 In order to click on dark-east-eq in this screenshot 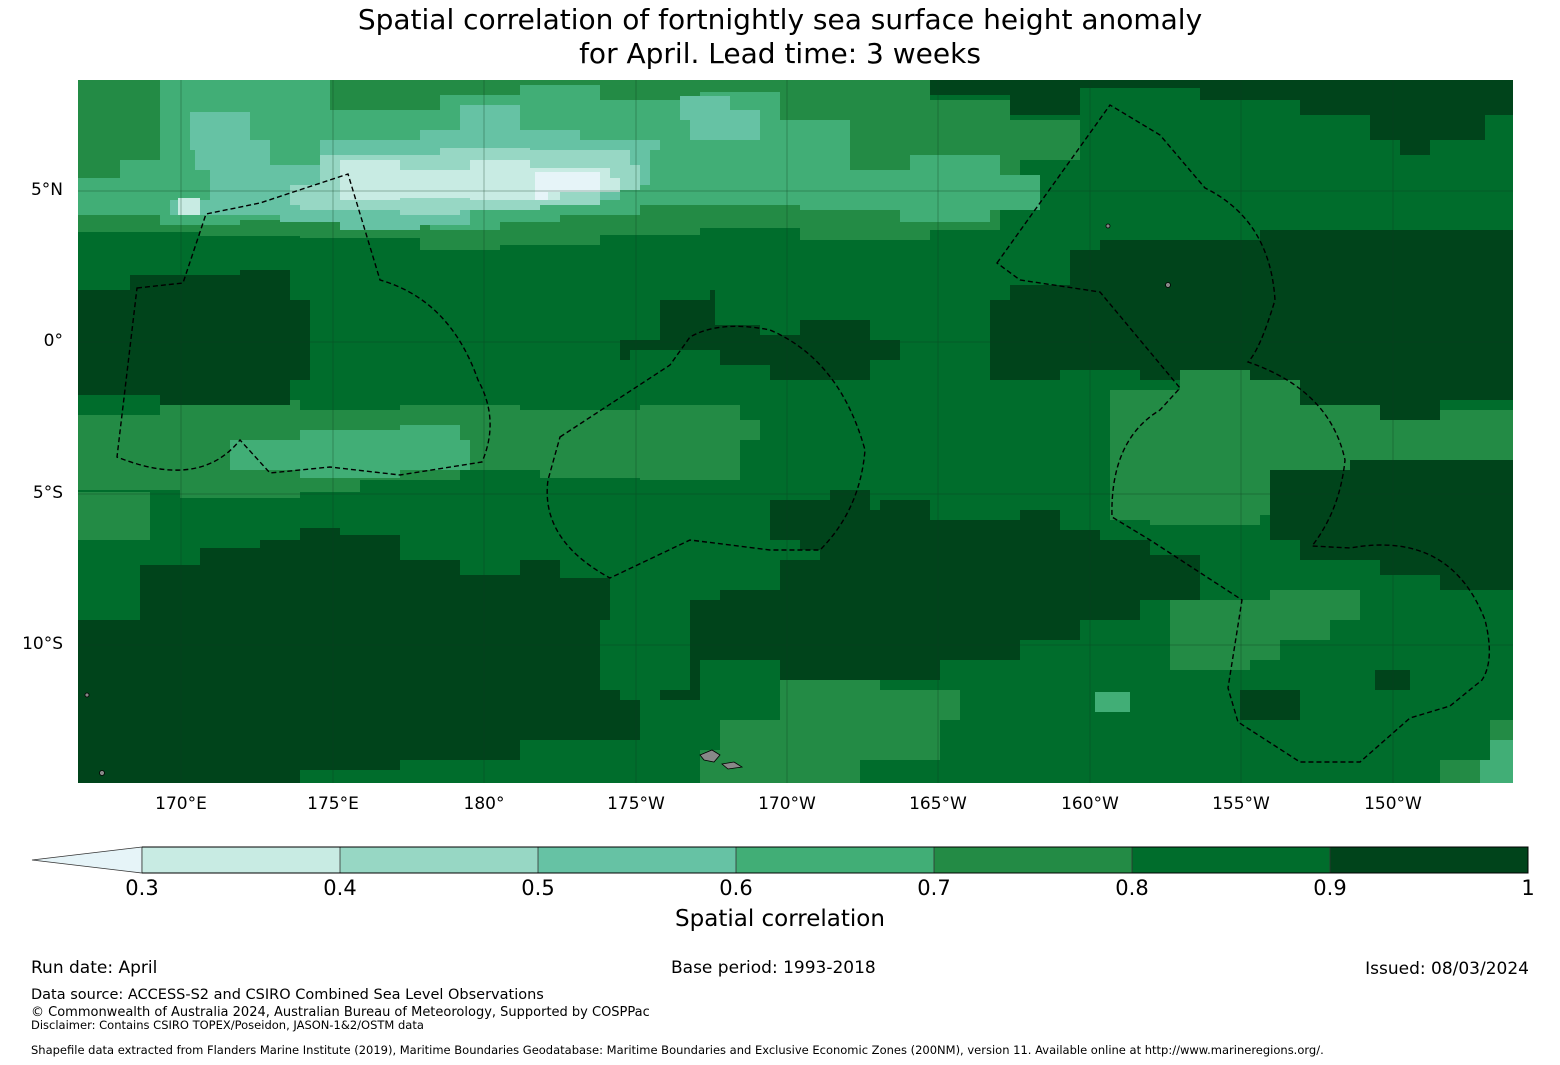, I will do `click(1251, 325)`.